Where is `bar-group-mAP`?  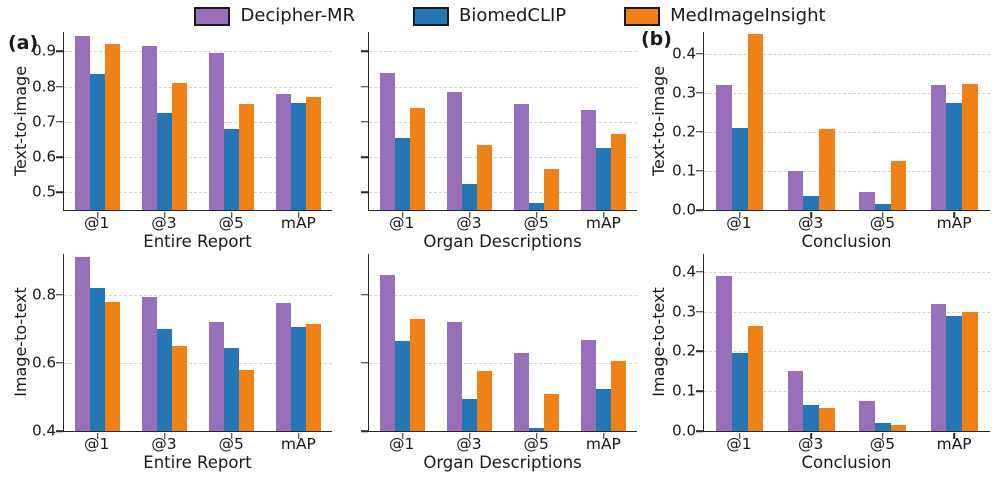
bar-group-mAP is located at coordinates (298, 342).